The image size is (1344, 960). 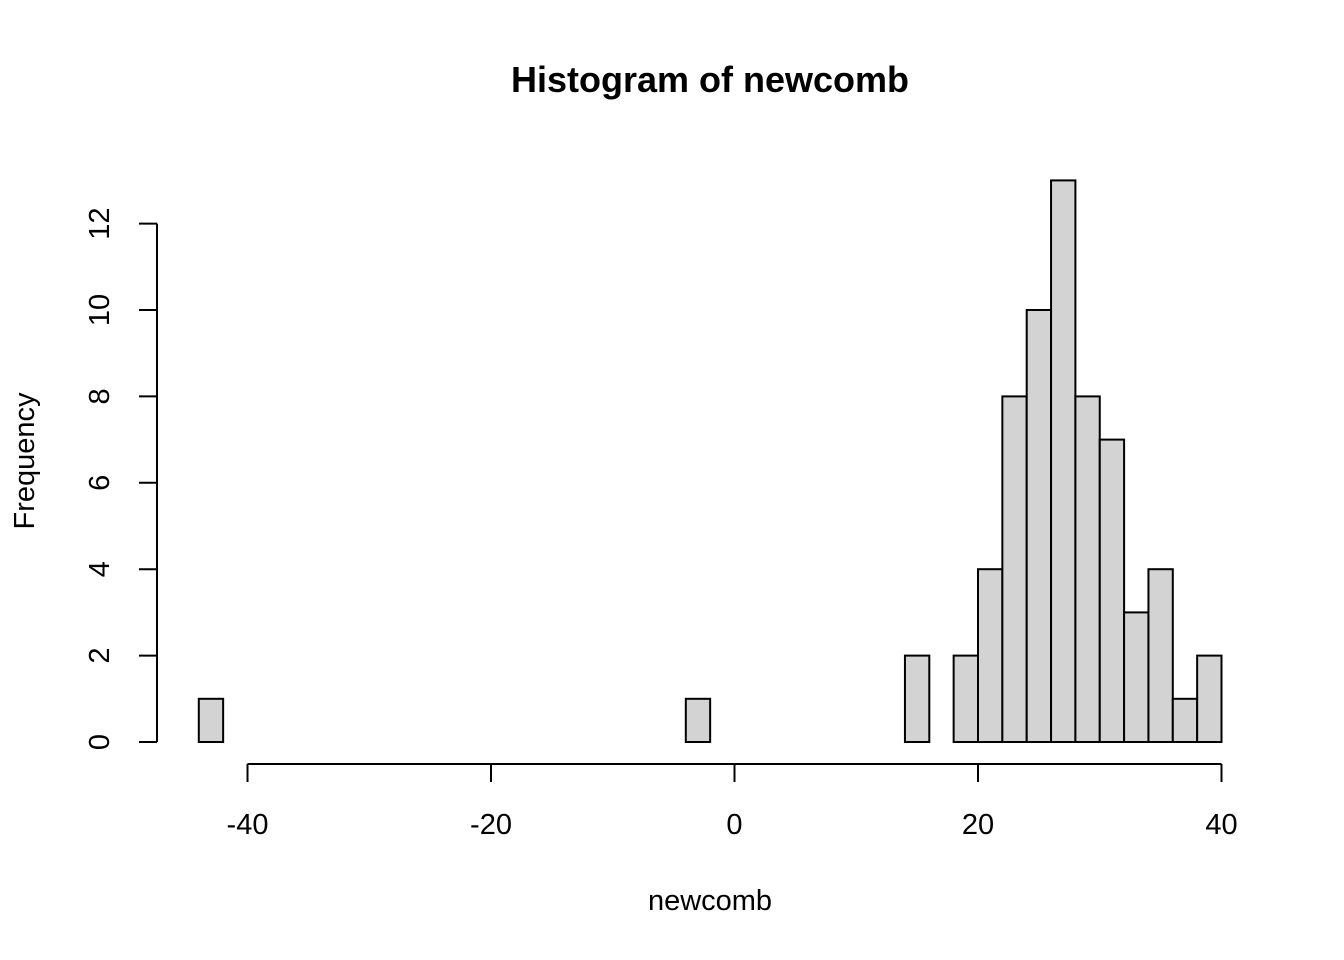 What do you see at coordinates (100, 310) in the screenshot?
I see `y-tick-label-5: 10` at bounding box center [100, 310].